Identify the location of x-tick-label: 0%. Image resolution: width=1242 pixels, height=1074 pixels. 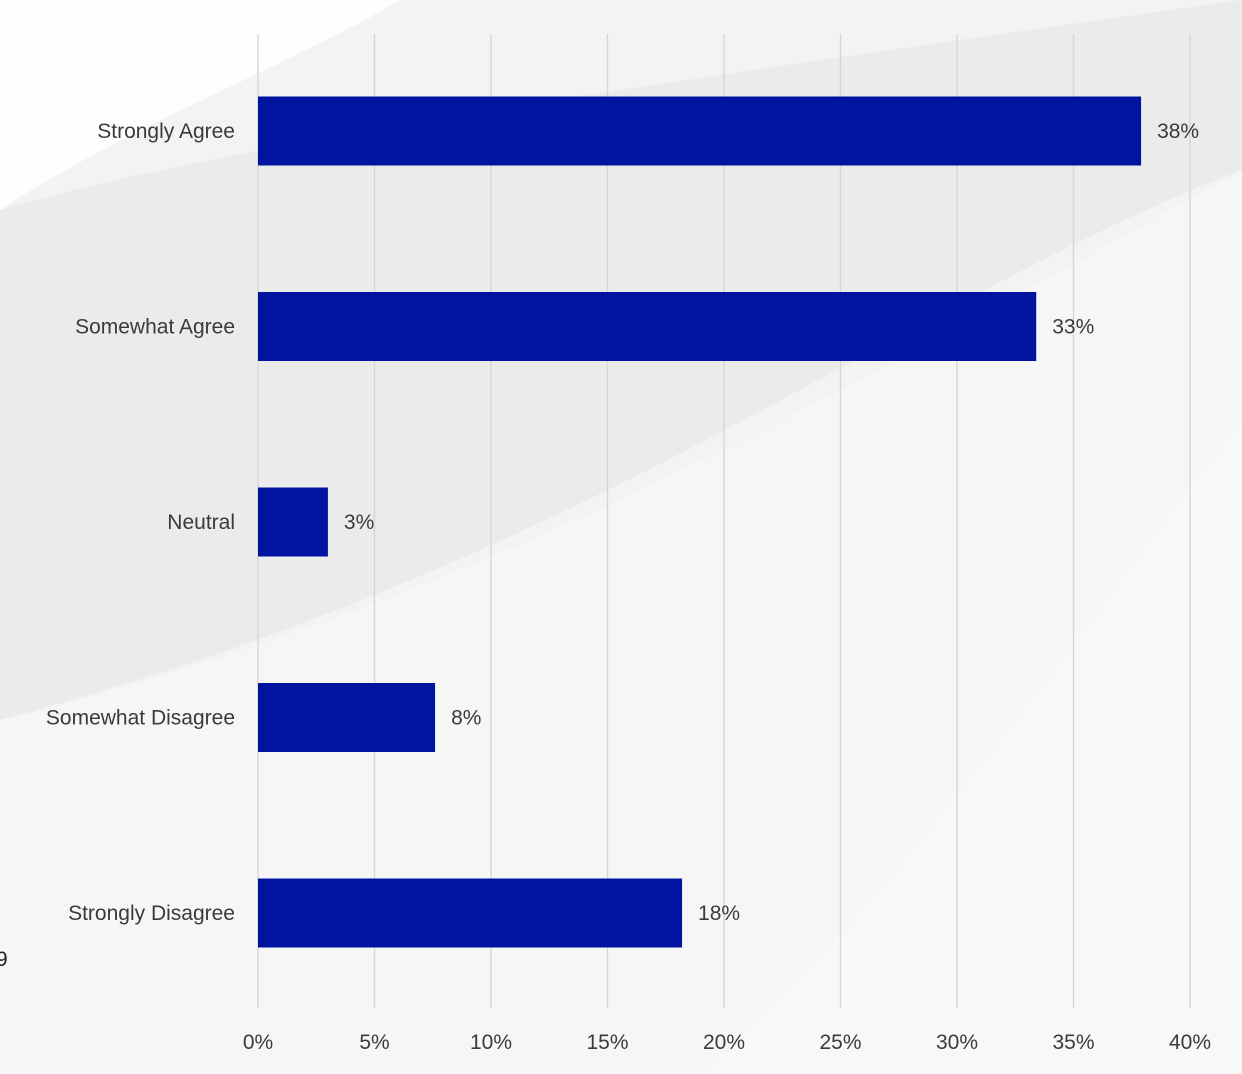
(258, 1042).